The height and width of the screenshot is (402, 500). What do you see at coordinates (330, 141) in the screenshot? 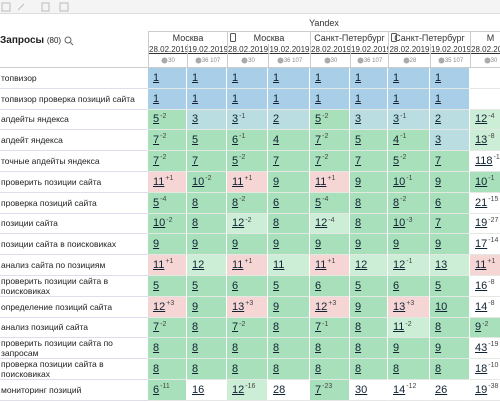
I see `position-cell: 7 -2` at bounding box center [330, 141].